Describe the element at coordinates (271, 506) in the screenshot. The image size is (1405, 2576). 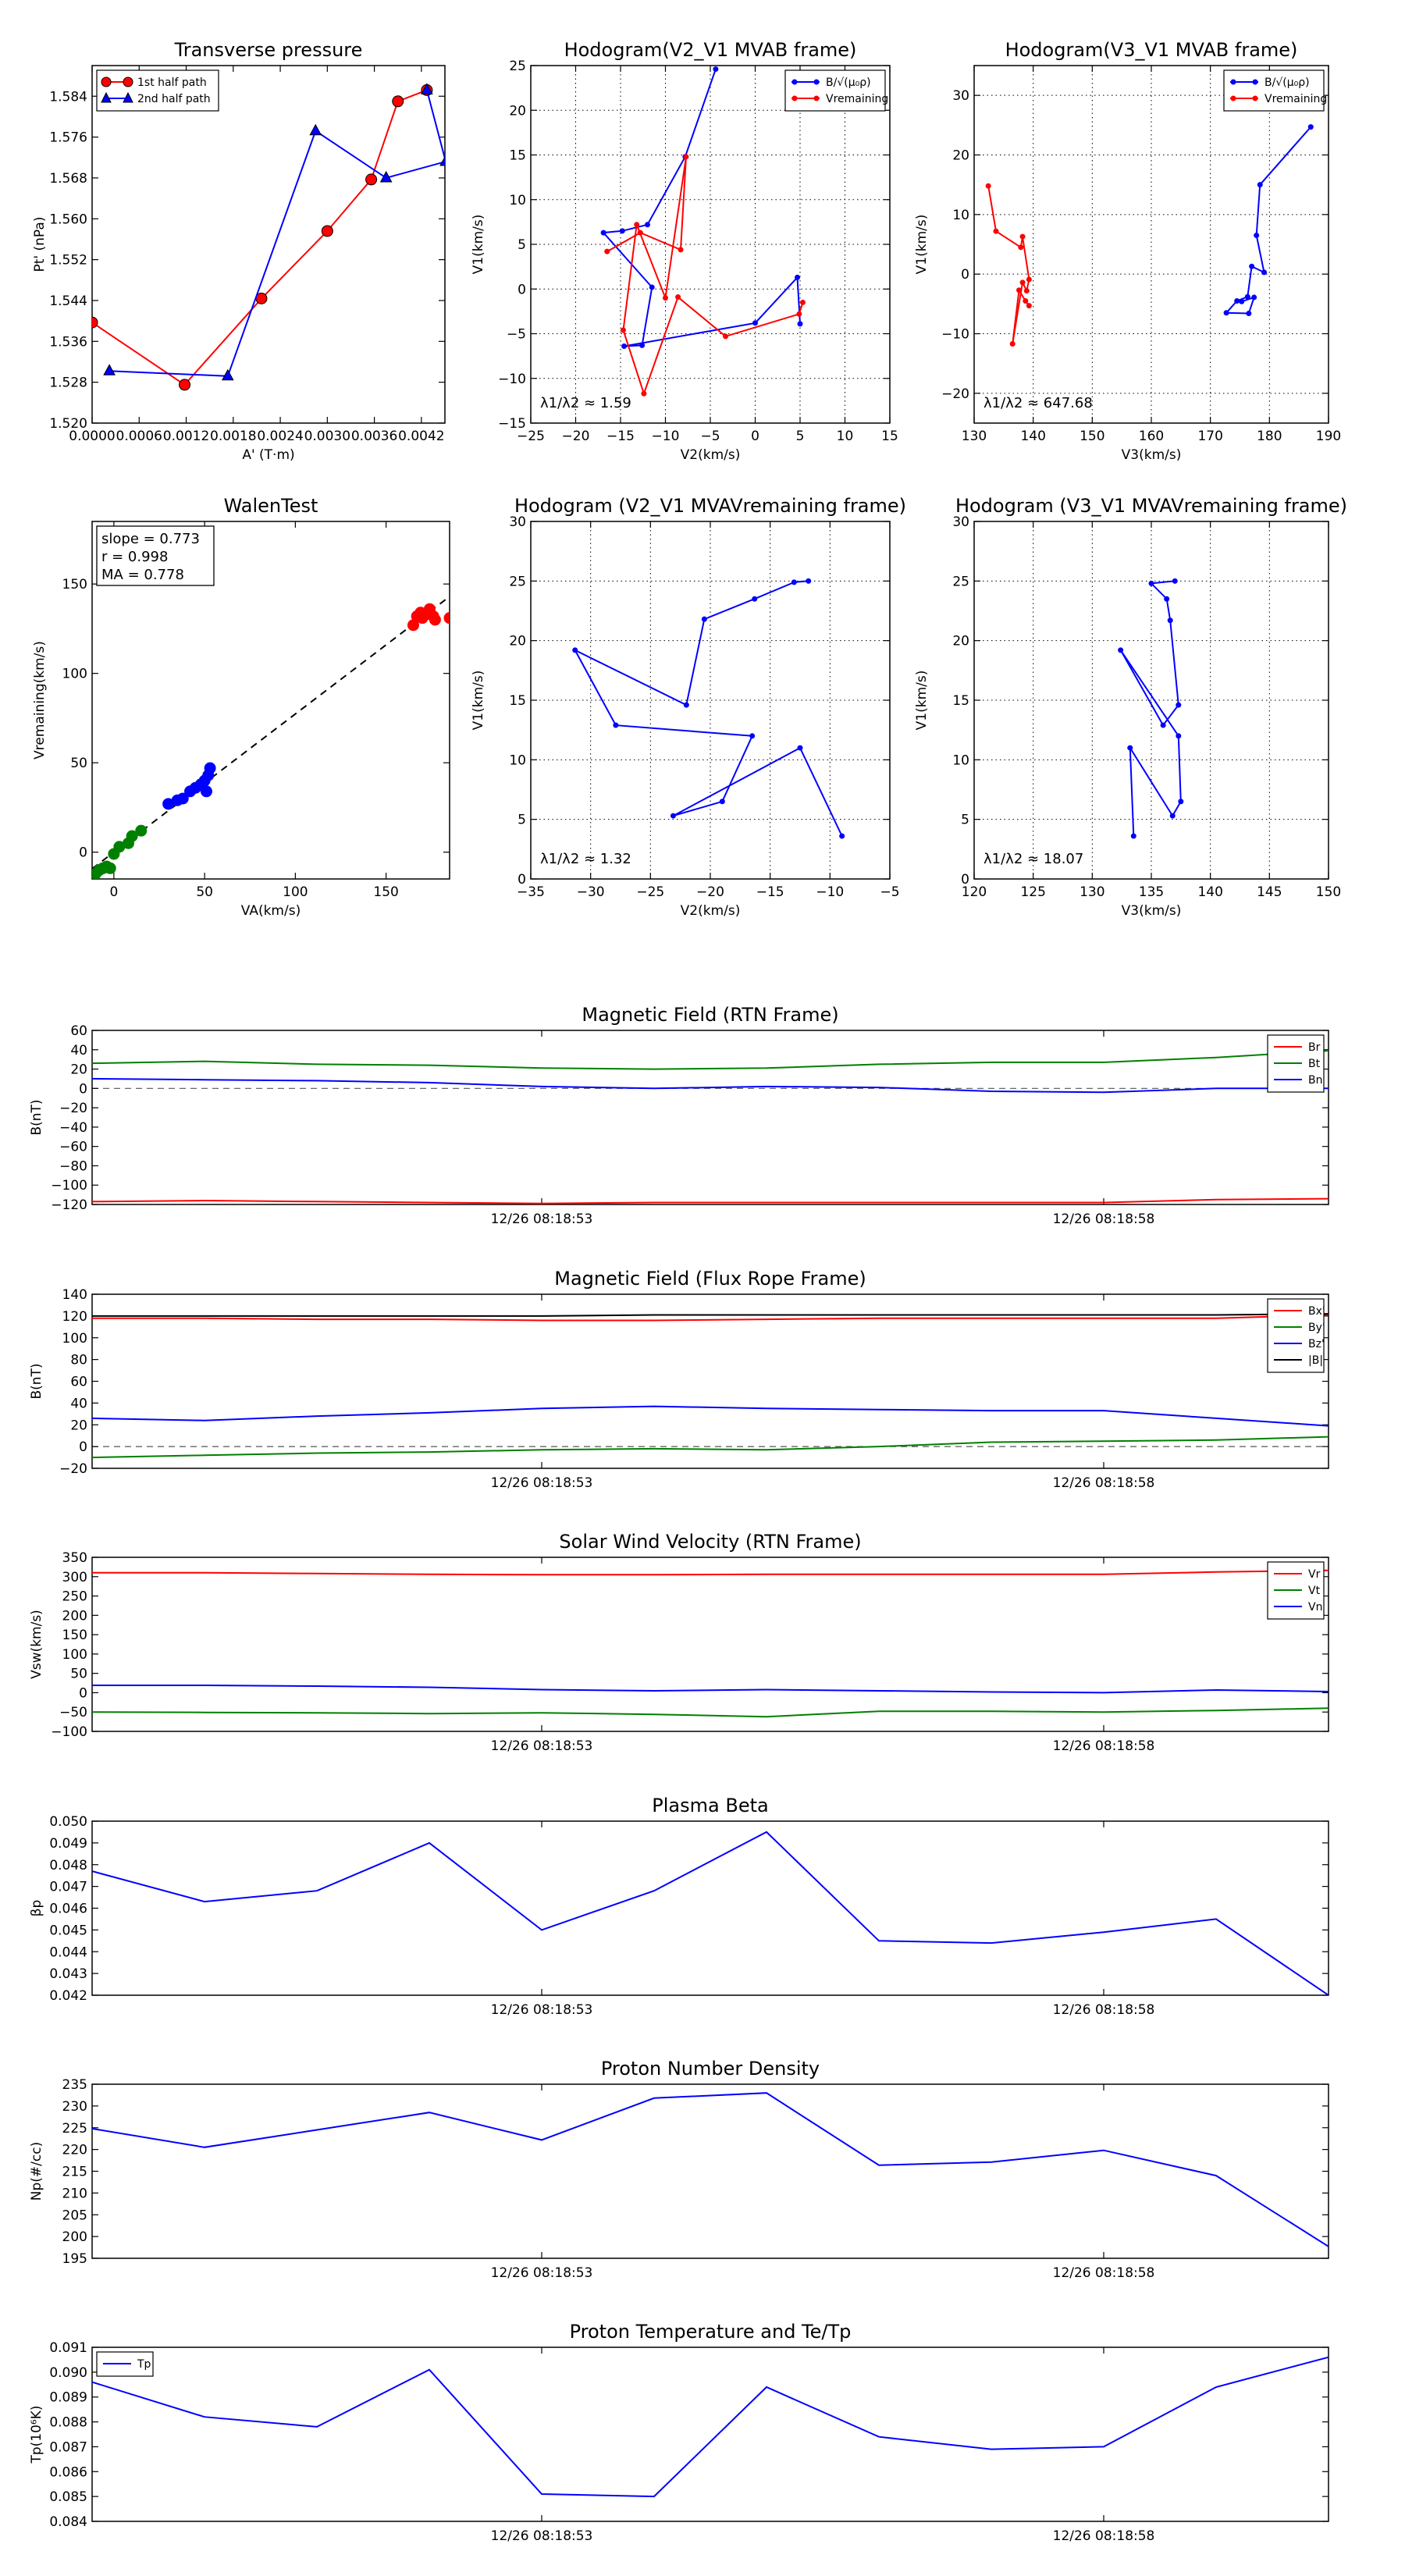
I see `chart-title: WalenTest` at that location.